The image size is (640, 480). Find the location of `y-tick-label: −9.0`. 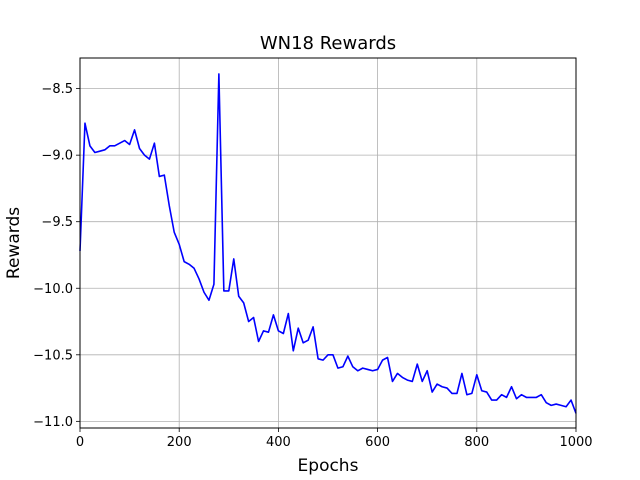

y-tick-label: −9.0 is located at coordinates (57, 156).